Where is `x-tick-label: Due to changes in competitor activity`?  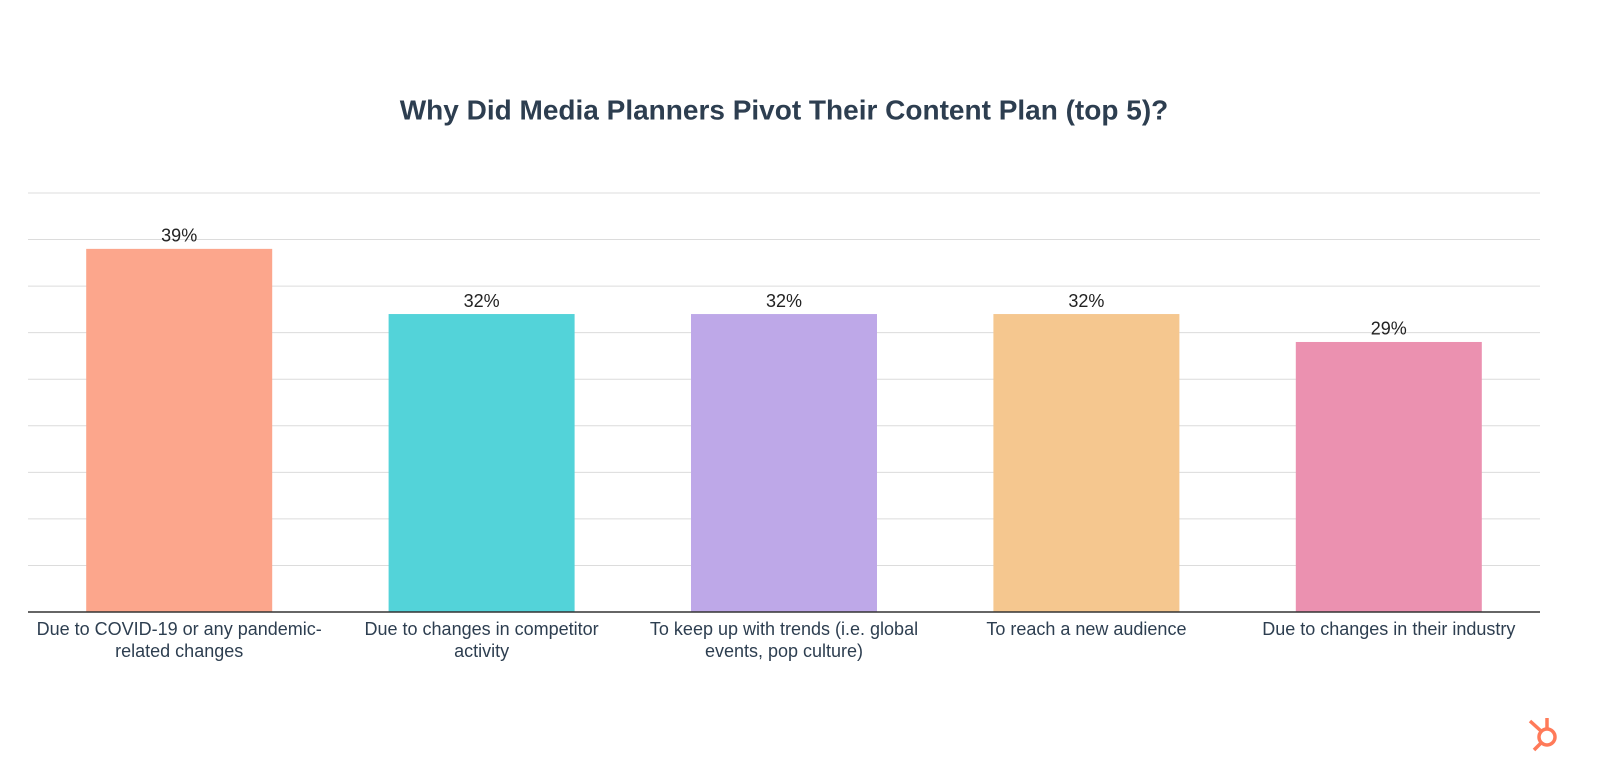 x-tick-label: Due to changes in competitor activity is located at coordinates (481, 640).